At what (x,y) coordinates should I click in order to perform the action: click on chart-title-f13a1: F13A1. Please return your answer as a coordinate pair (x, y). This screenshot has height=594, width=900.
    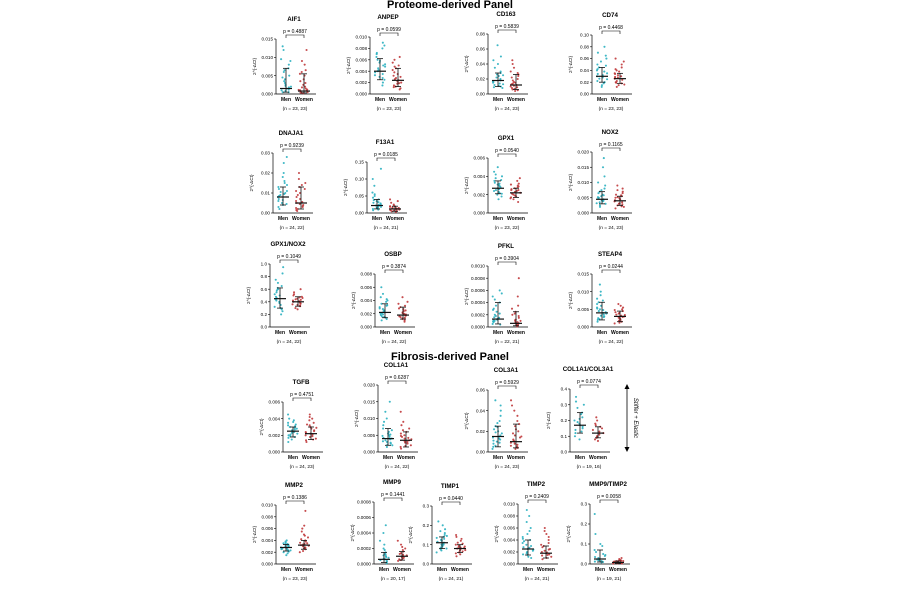
    Looking at the image, I should click on (385, 142).